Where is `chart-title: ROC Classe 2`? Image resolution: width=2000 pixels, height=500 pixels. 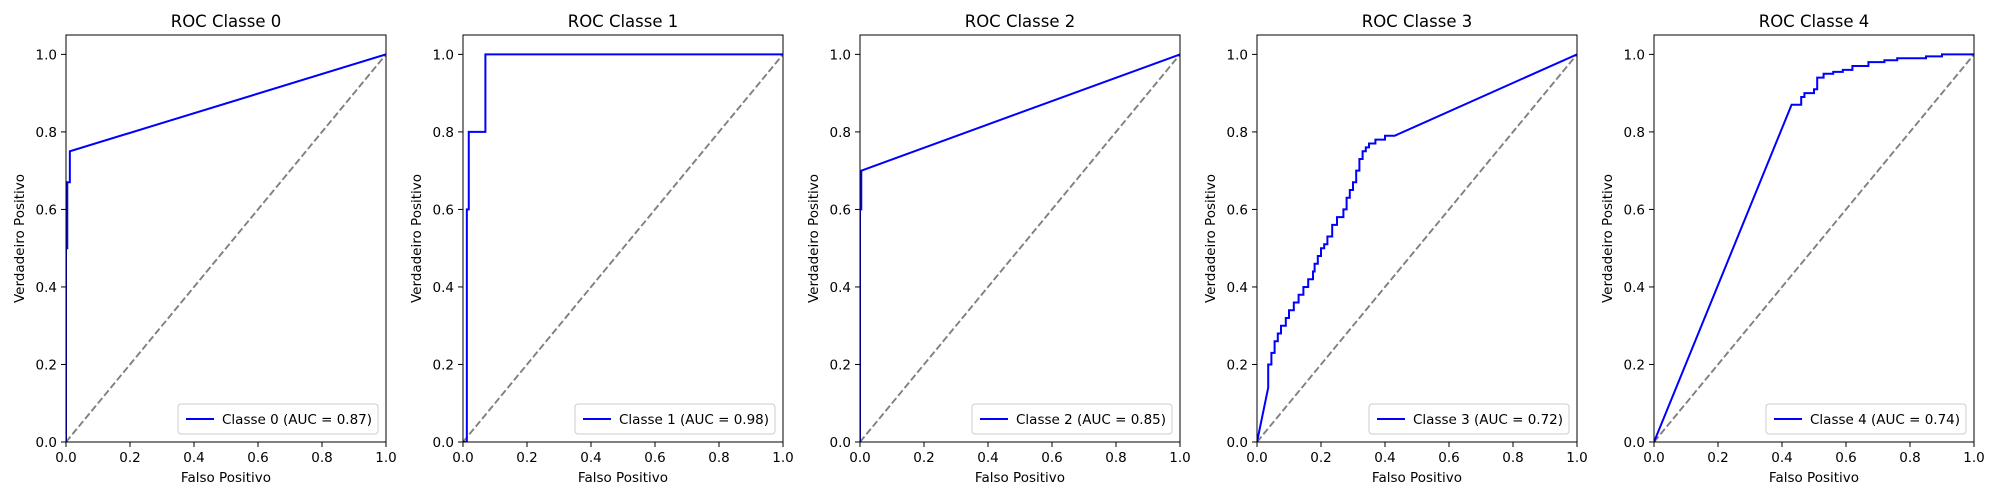 chart-title: ROC Classe 2 is located at coordinates (1020, 21).